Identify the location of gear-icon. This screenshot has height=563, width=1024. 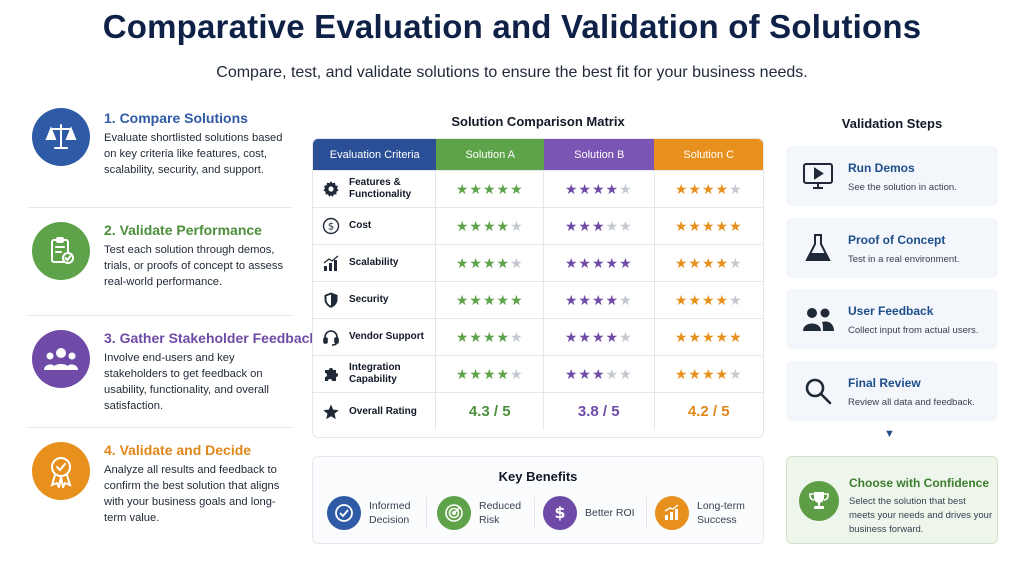
(331, 189).